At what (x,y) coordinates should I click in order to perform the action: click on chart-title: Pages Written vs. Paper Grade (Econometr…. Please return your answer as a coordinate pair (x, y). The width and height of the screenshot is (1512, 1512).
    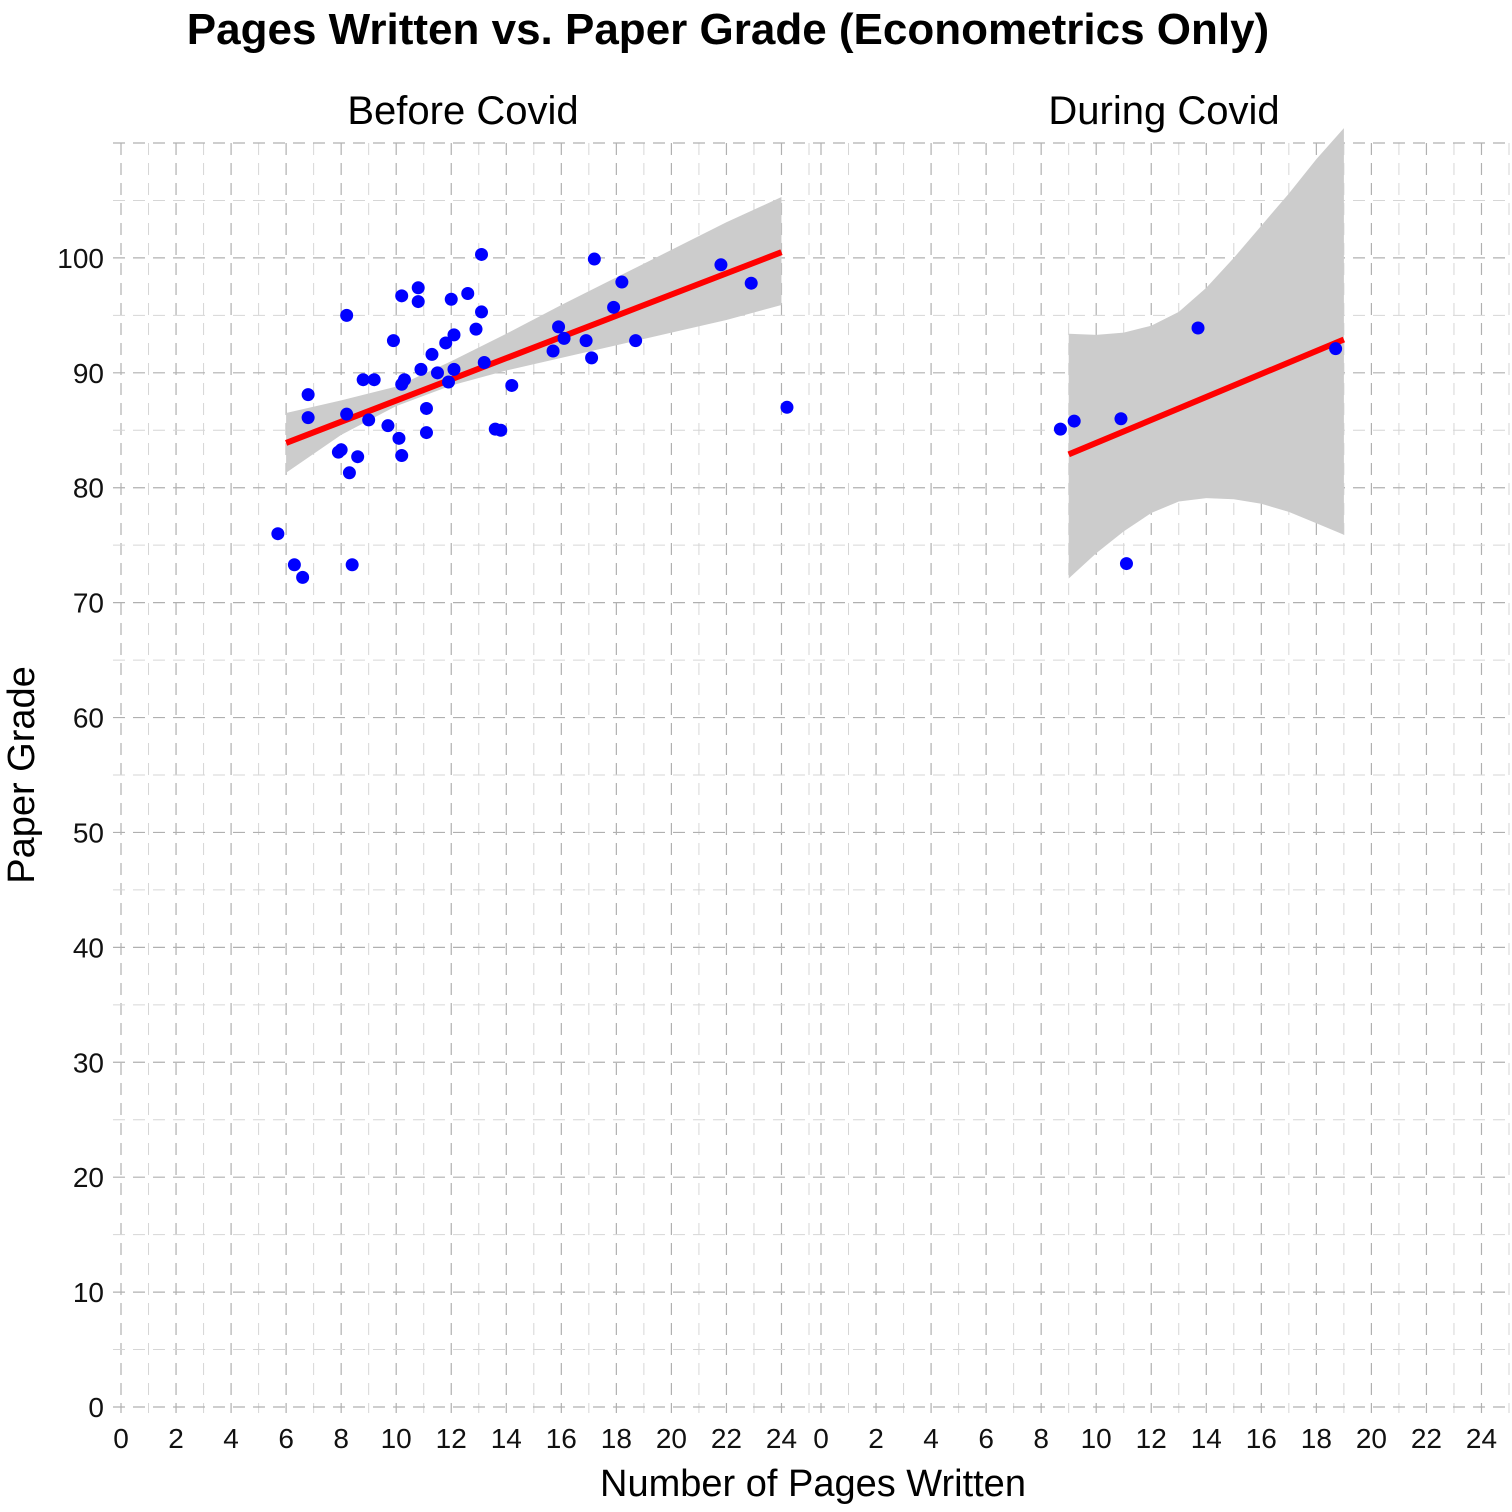
    Looking at the image, I should click on (728, 29).